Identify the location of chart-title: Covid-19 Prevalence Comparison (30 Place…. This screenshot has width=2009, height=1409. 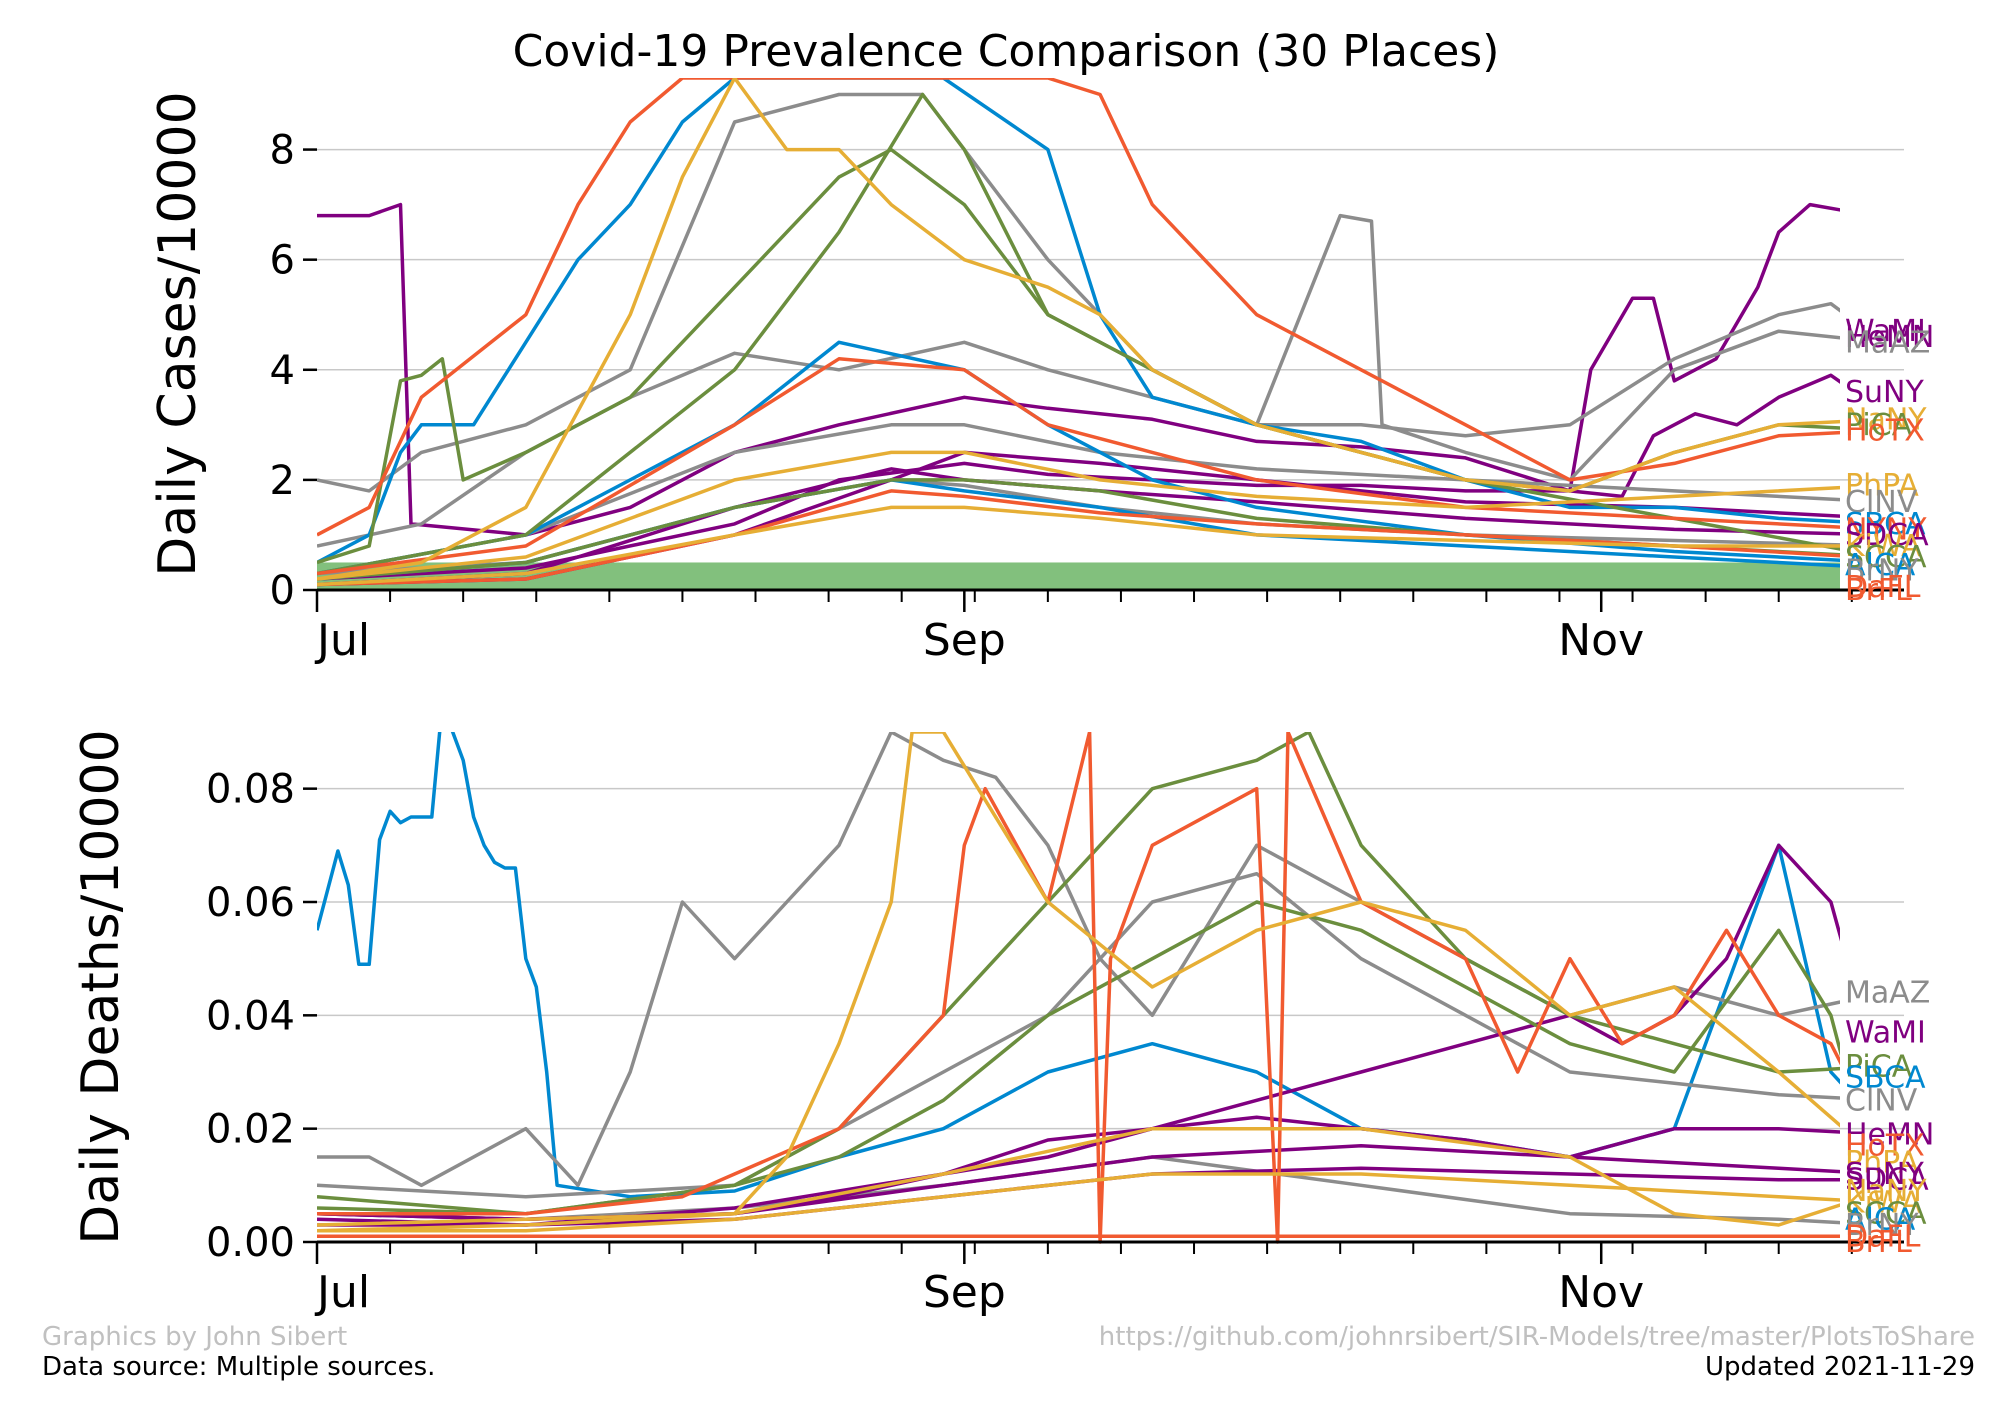
(1006, 51).